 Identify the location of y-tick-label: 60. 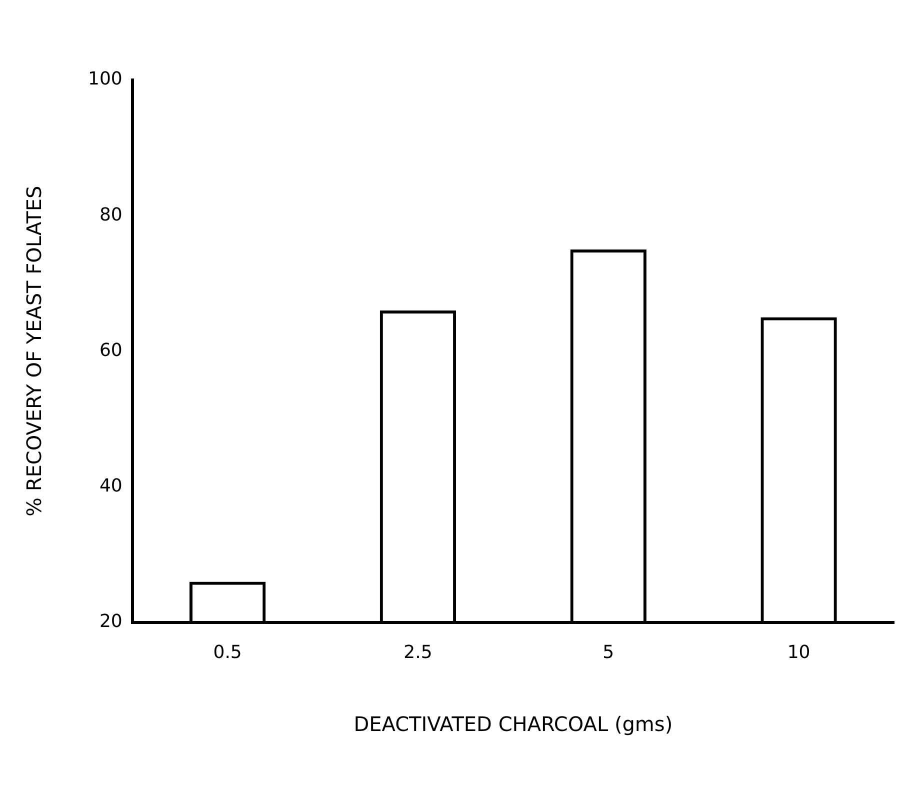
(110, 350).